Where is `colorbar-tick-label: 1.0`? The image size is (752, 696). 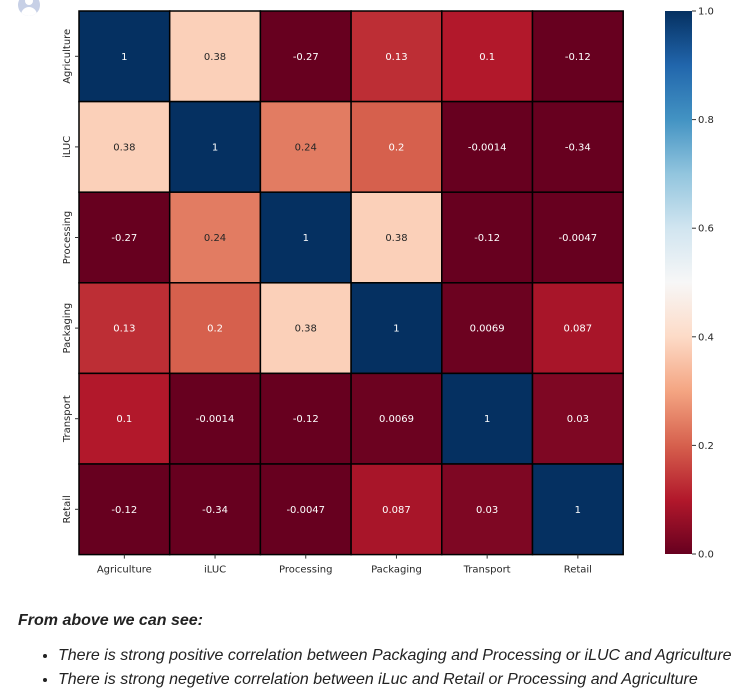 colorbar-tick-label: 1.0 is located at coordinates (706, 12).